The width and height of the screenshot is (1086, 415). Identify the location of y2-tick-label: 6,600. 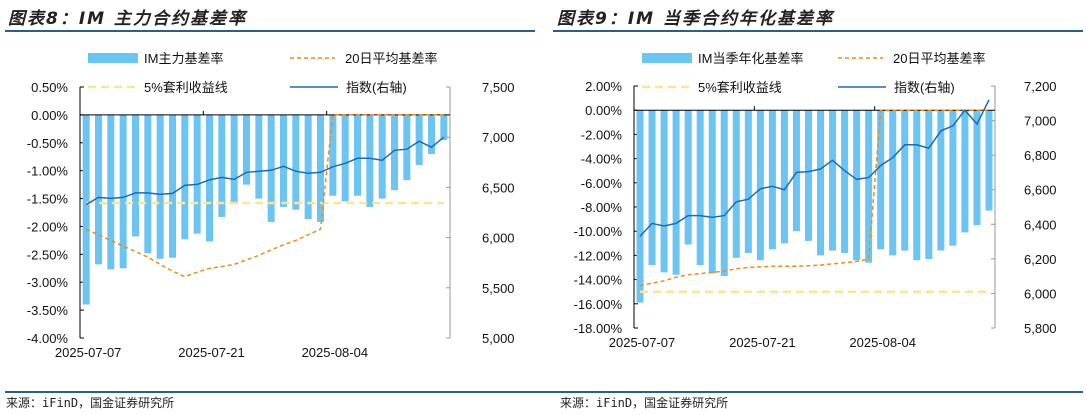
(1040, 190).